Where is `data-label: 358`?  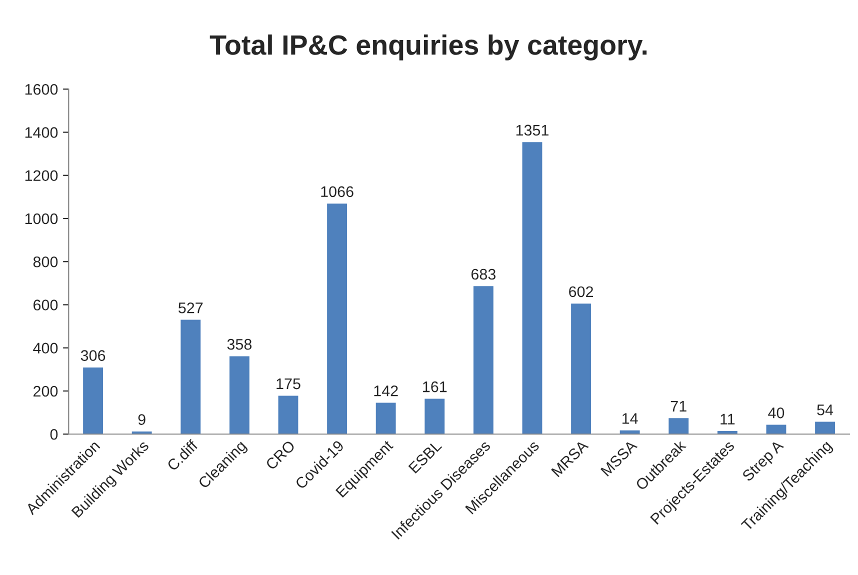
data-label: 358 is located at coordinates (239, 344).